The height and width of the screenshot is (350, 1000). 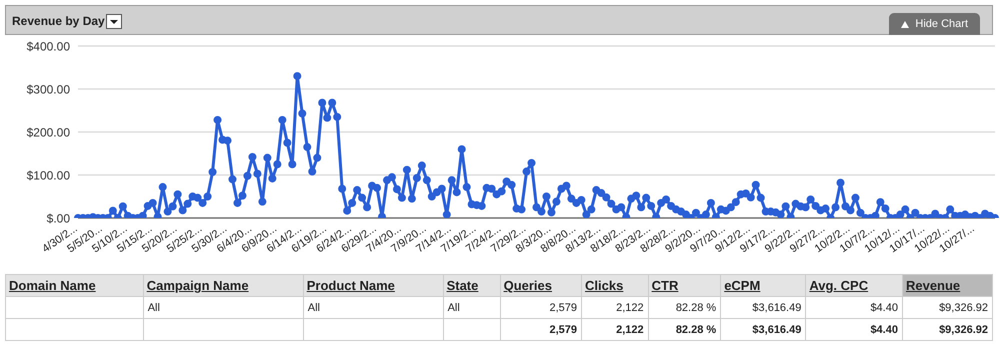 I want to click on y-tick-label: $300.00, so click(x=48, y=89).